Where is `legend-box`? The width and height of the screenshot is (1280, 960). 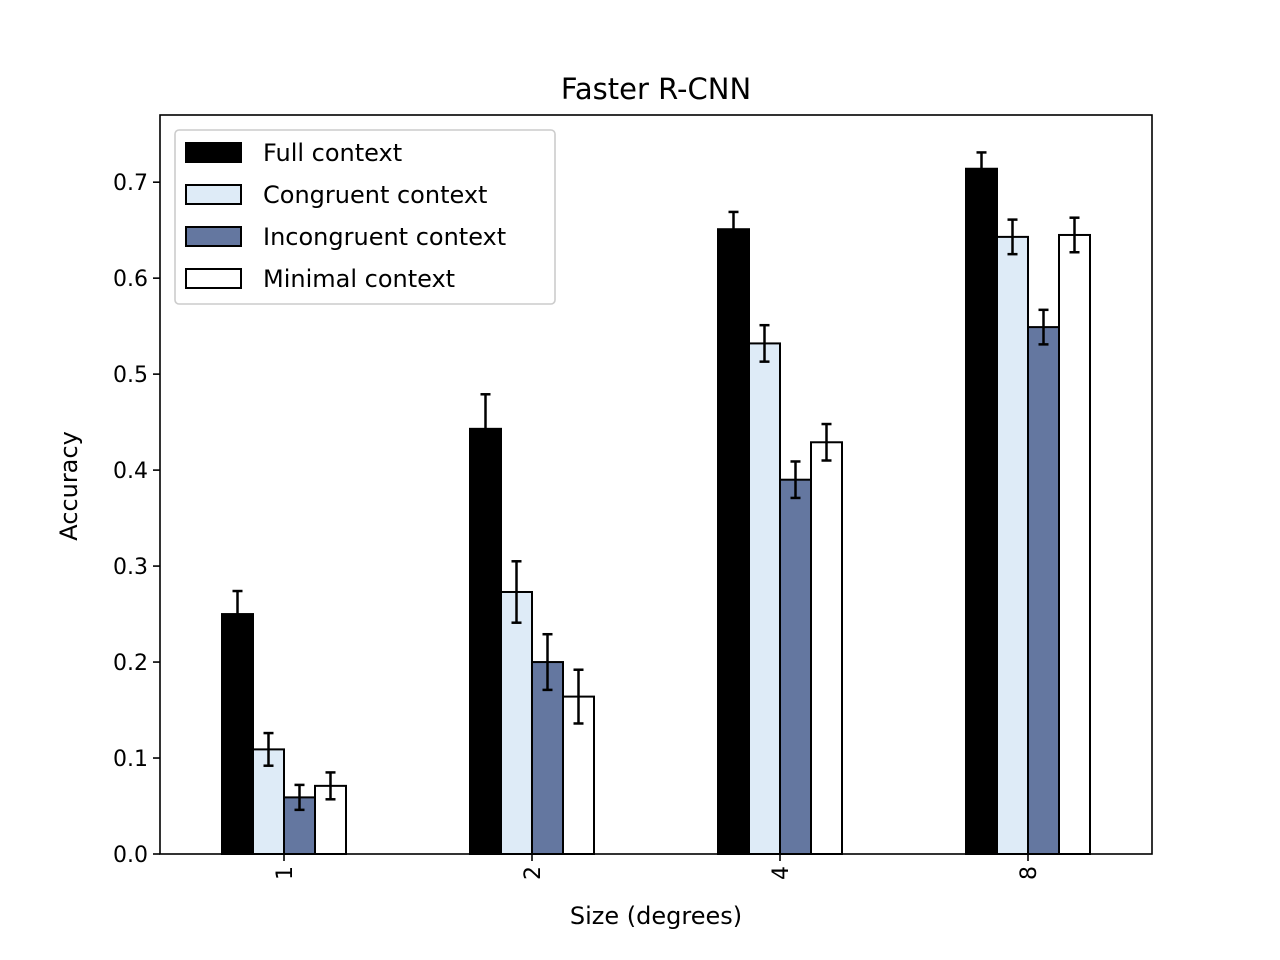 legend-box is located at coordinates (365, 217).